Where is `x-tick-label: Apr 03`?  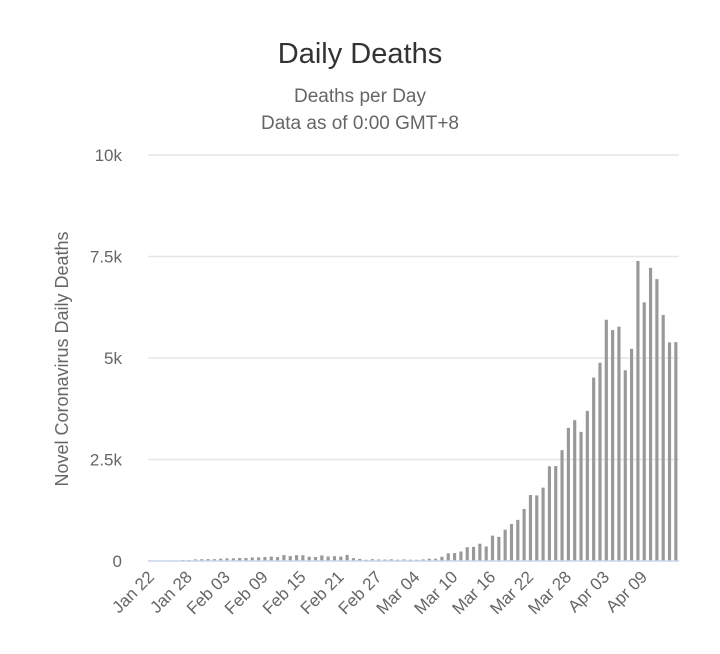 x-tick-label: Apr 03 is located at coordinates (588, 591).